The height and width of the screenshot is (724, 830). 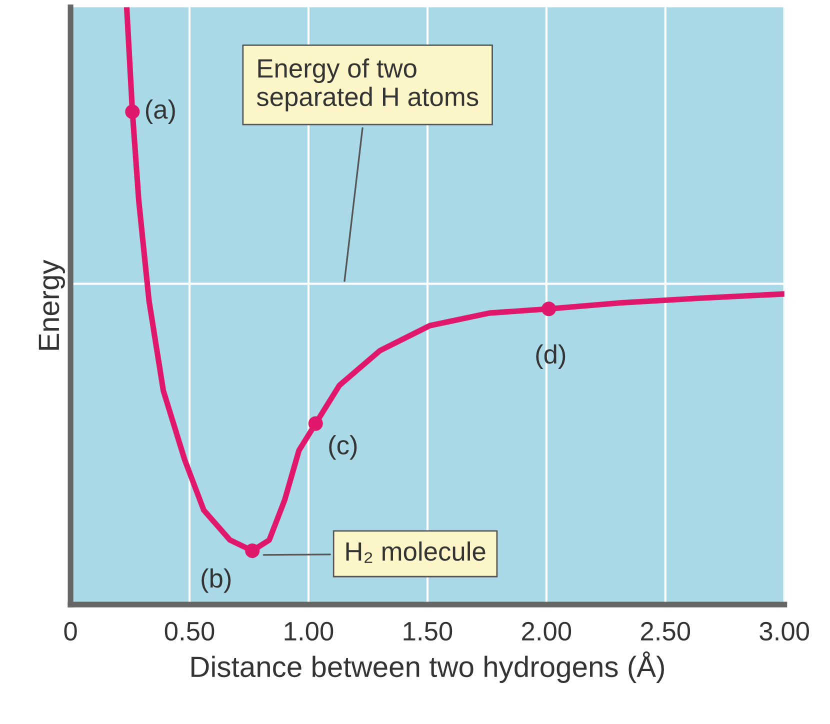 I want to click on x-axis-title: Distance between two hydrogens (Å), so click(x=428, y=667).